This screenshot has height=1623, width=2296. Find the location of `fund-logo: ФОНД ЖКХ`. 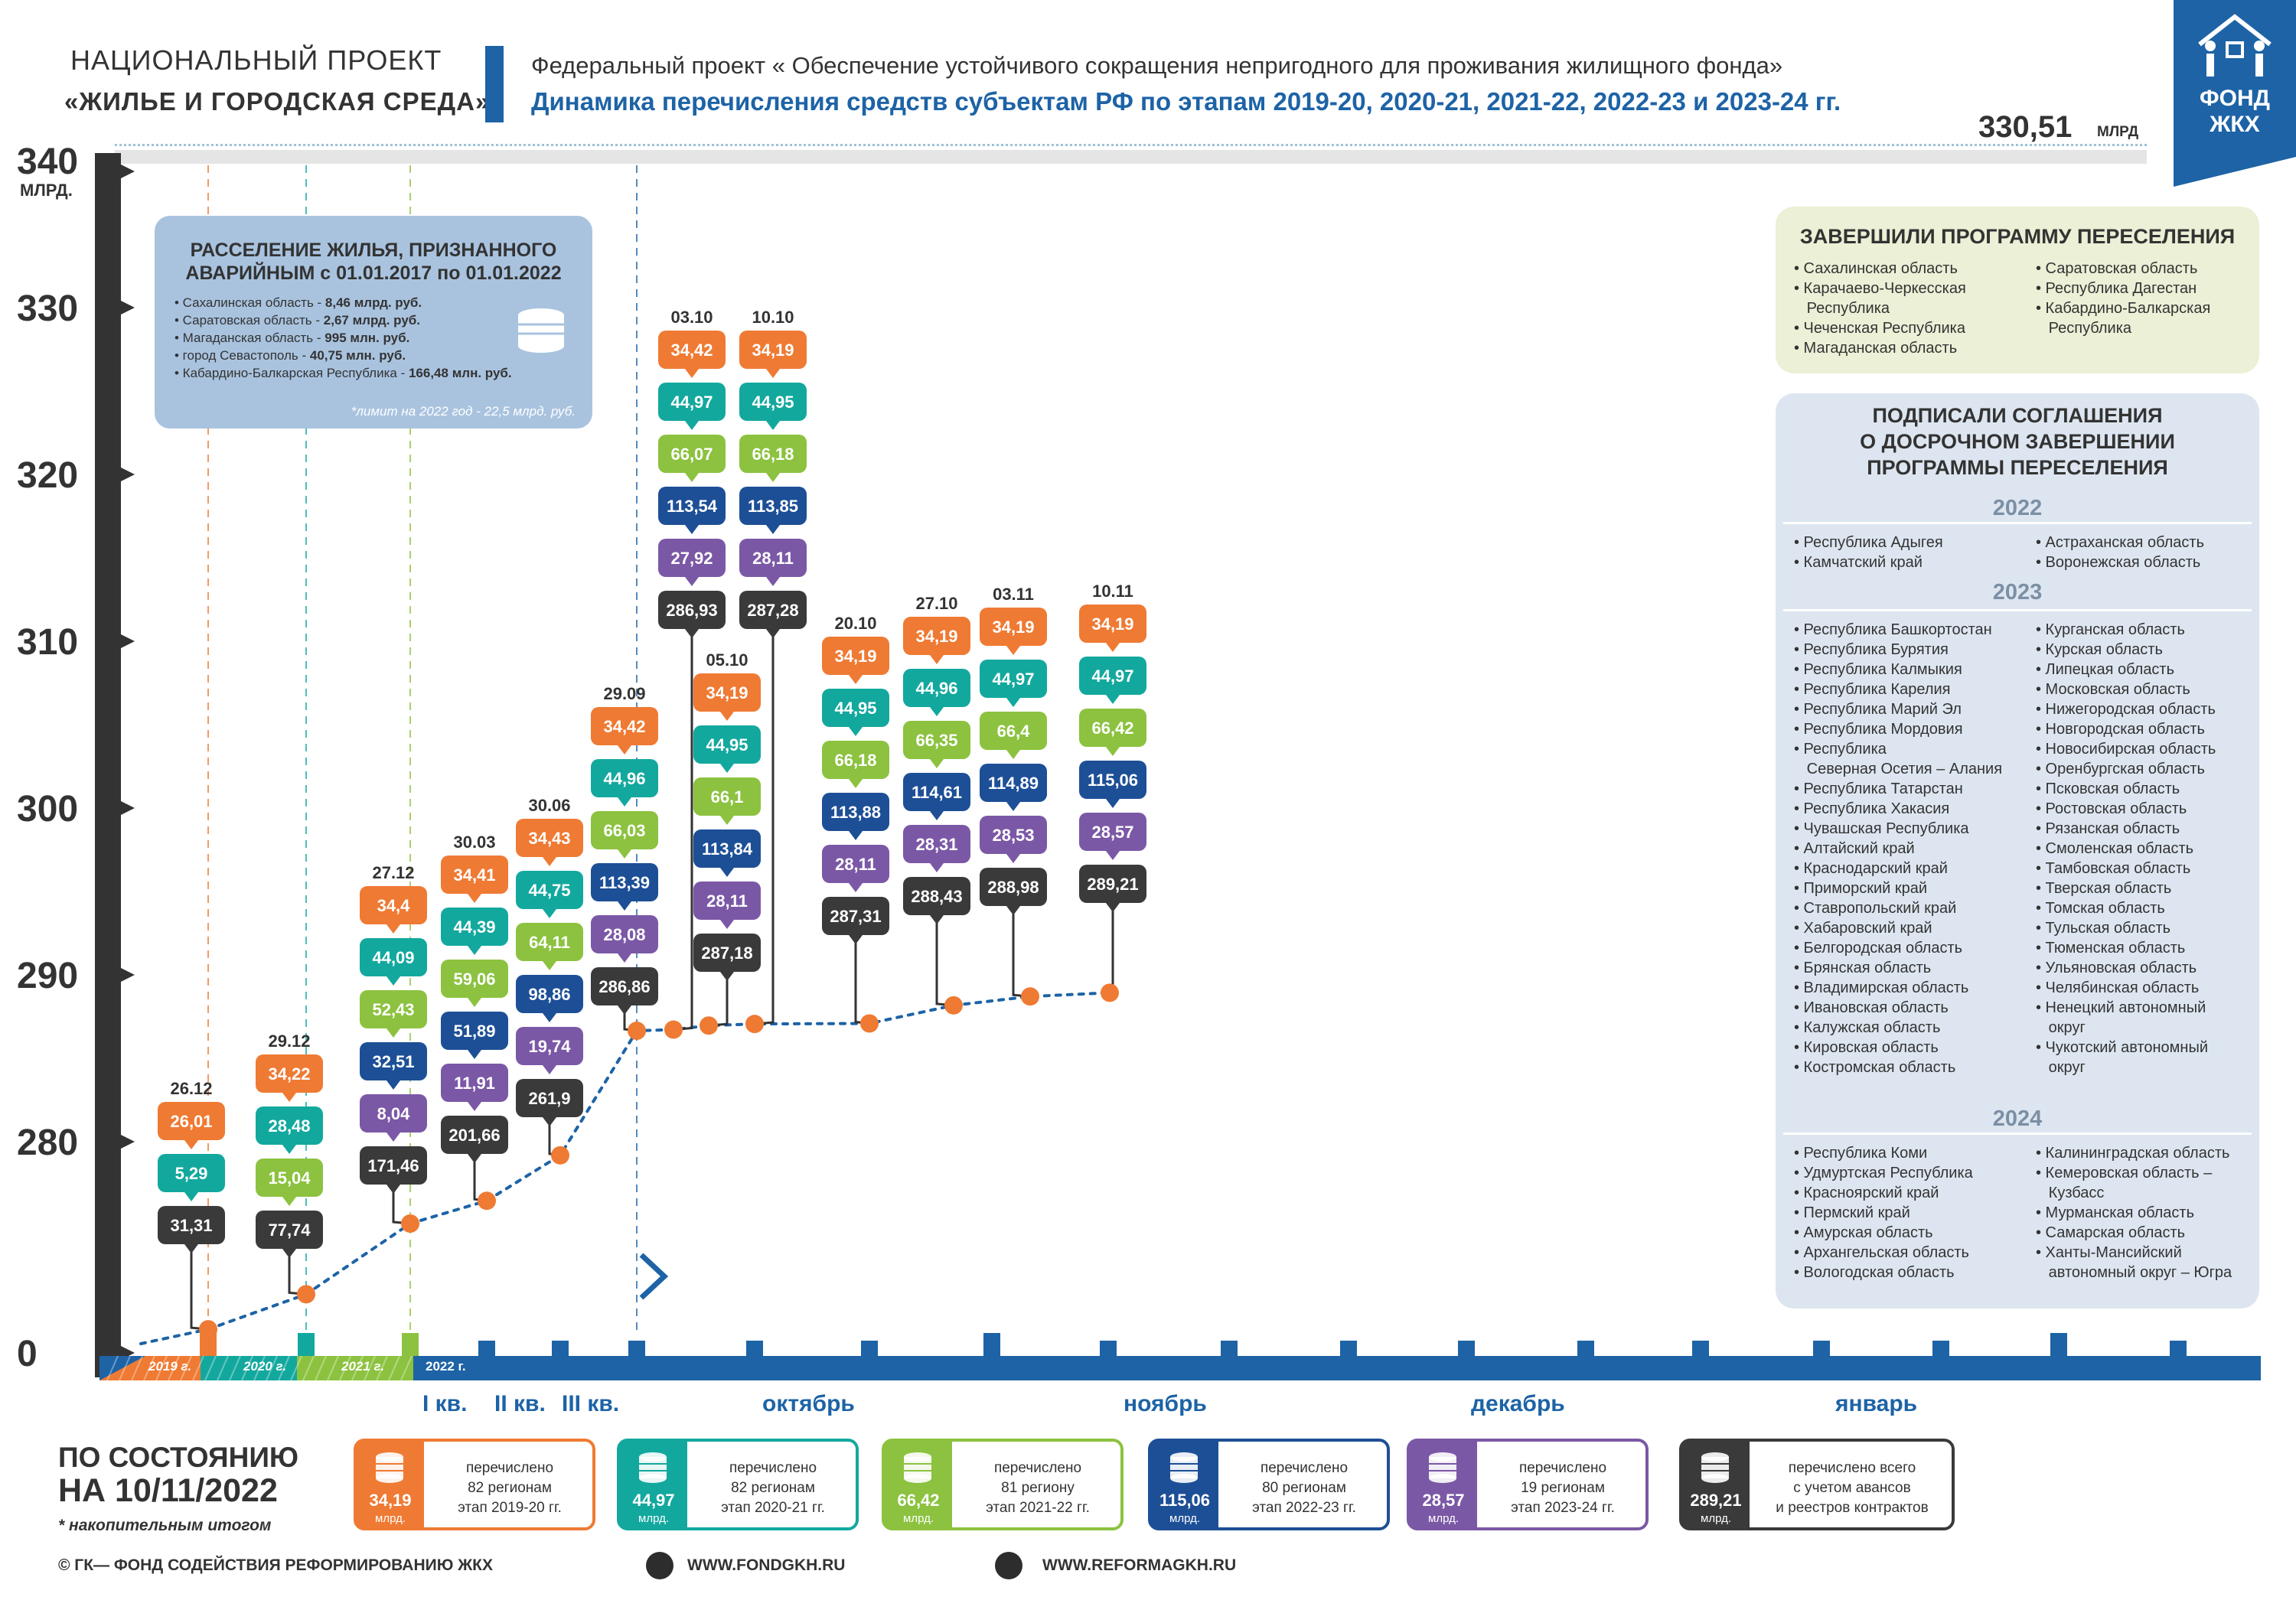

fund-logo: ФОНД ЖКХ is located at coordinates (2235, 94).